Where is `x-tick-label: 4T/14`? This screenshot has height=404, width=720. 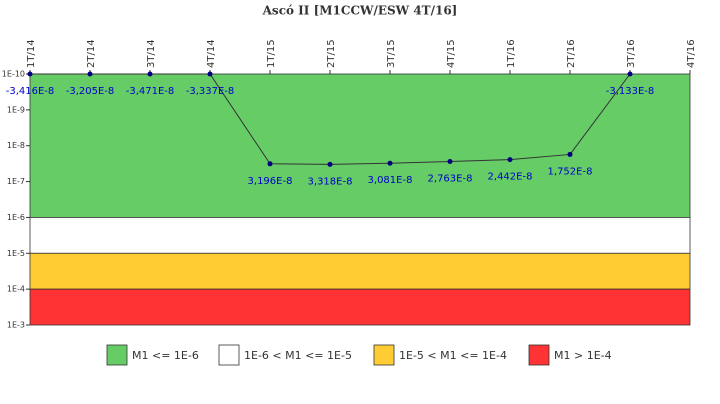
x-tick-label: 4T/14 is located at coordinates (211, 53).